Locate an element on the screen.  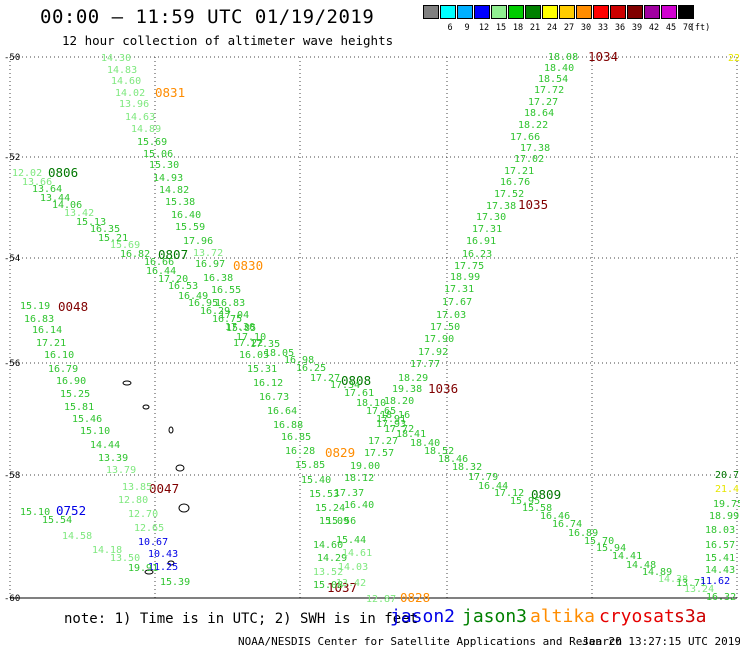
wave-height-label: 14.63 is located at coordinates (140, 117).